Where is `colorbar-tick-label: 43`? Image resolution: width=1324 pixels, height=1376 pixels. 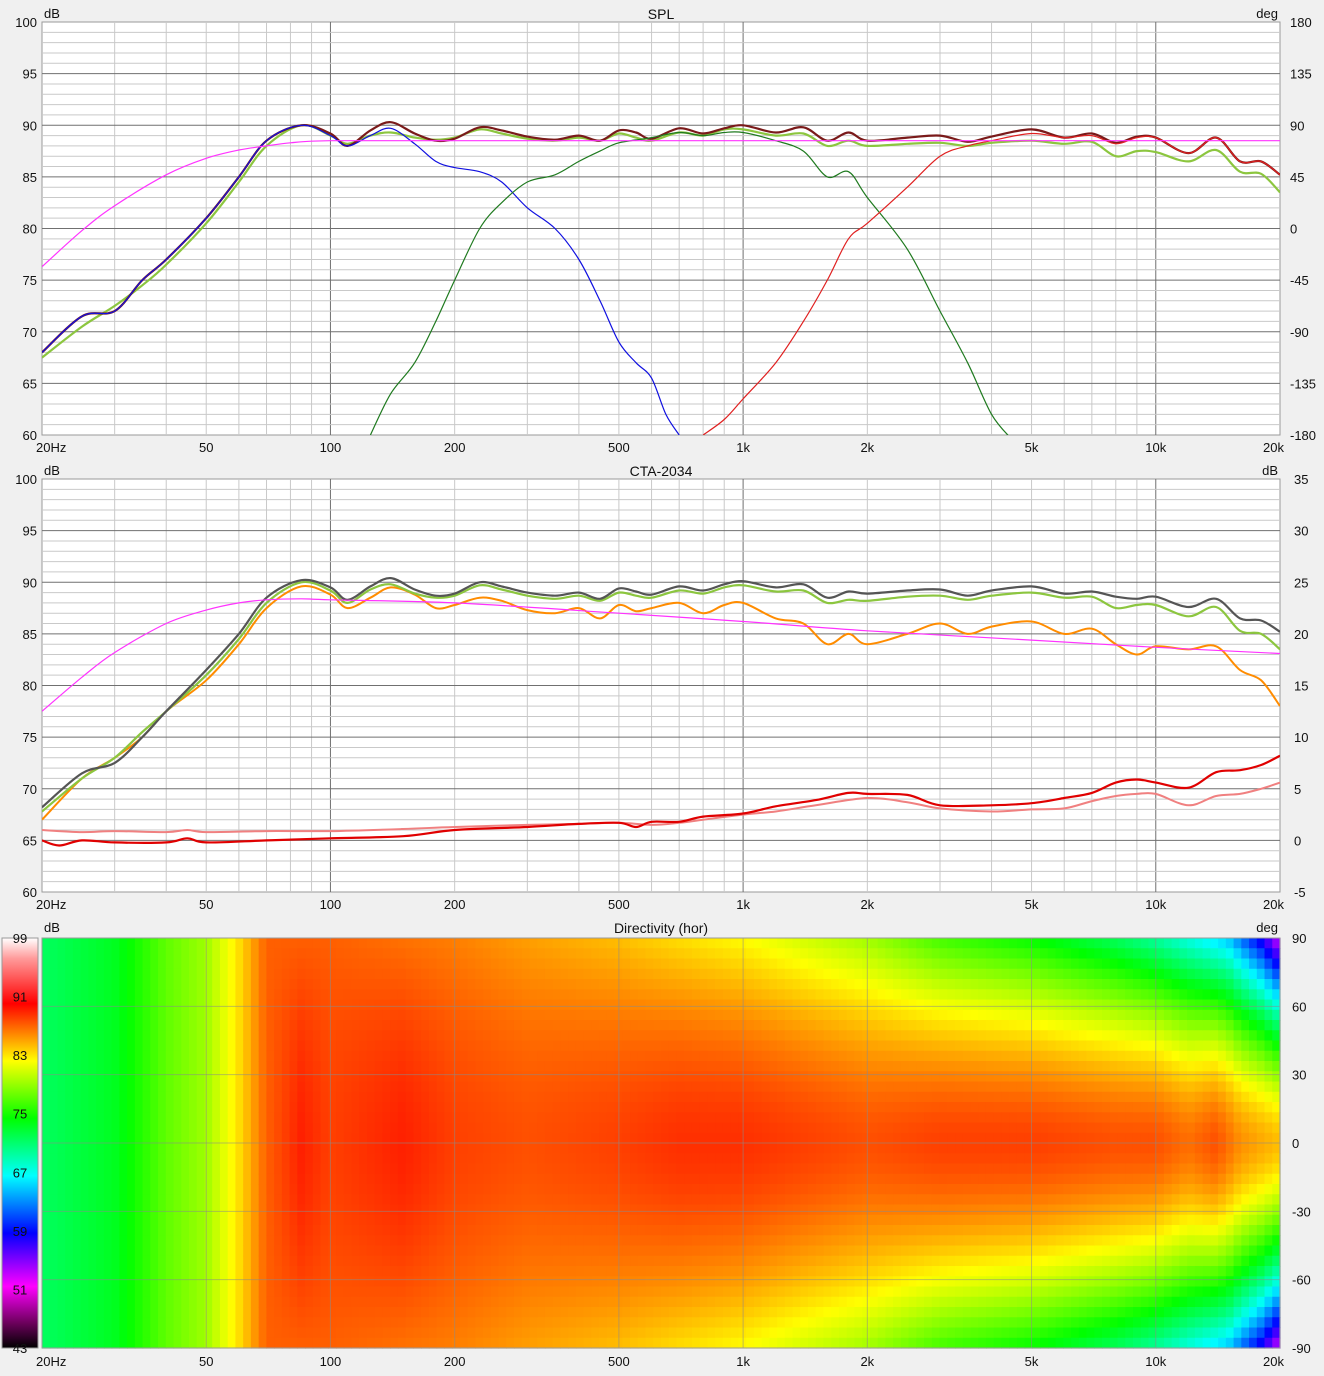 colorbar-tick-label: 43 is located at coordinates (20, 1348).